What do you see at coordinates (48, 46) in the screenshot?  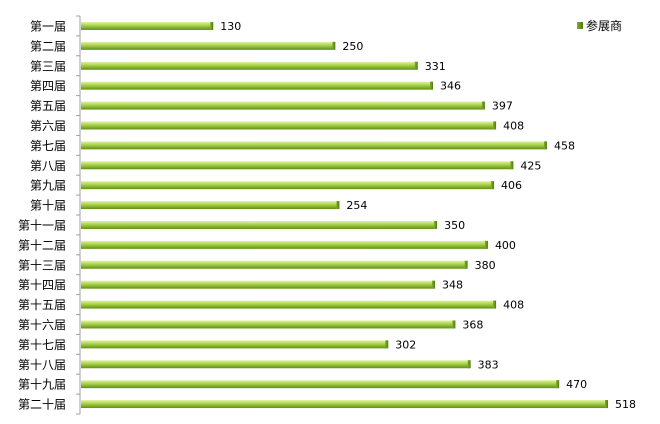 I see `category-label: 第二届` at bounding box center [48, 46].